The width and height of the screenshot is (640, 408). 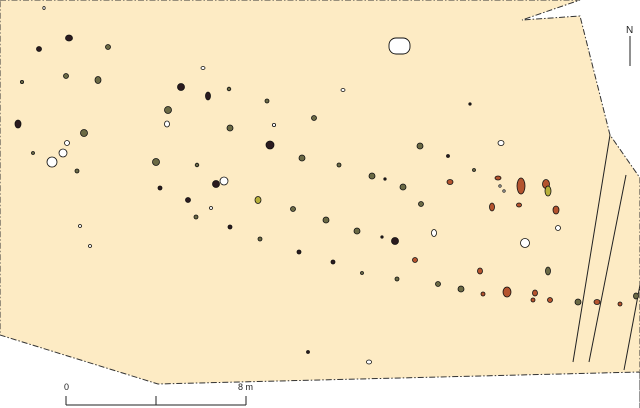 I want to click on north-arrow: N, so click(x=629, y=45).